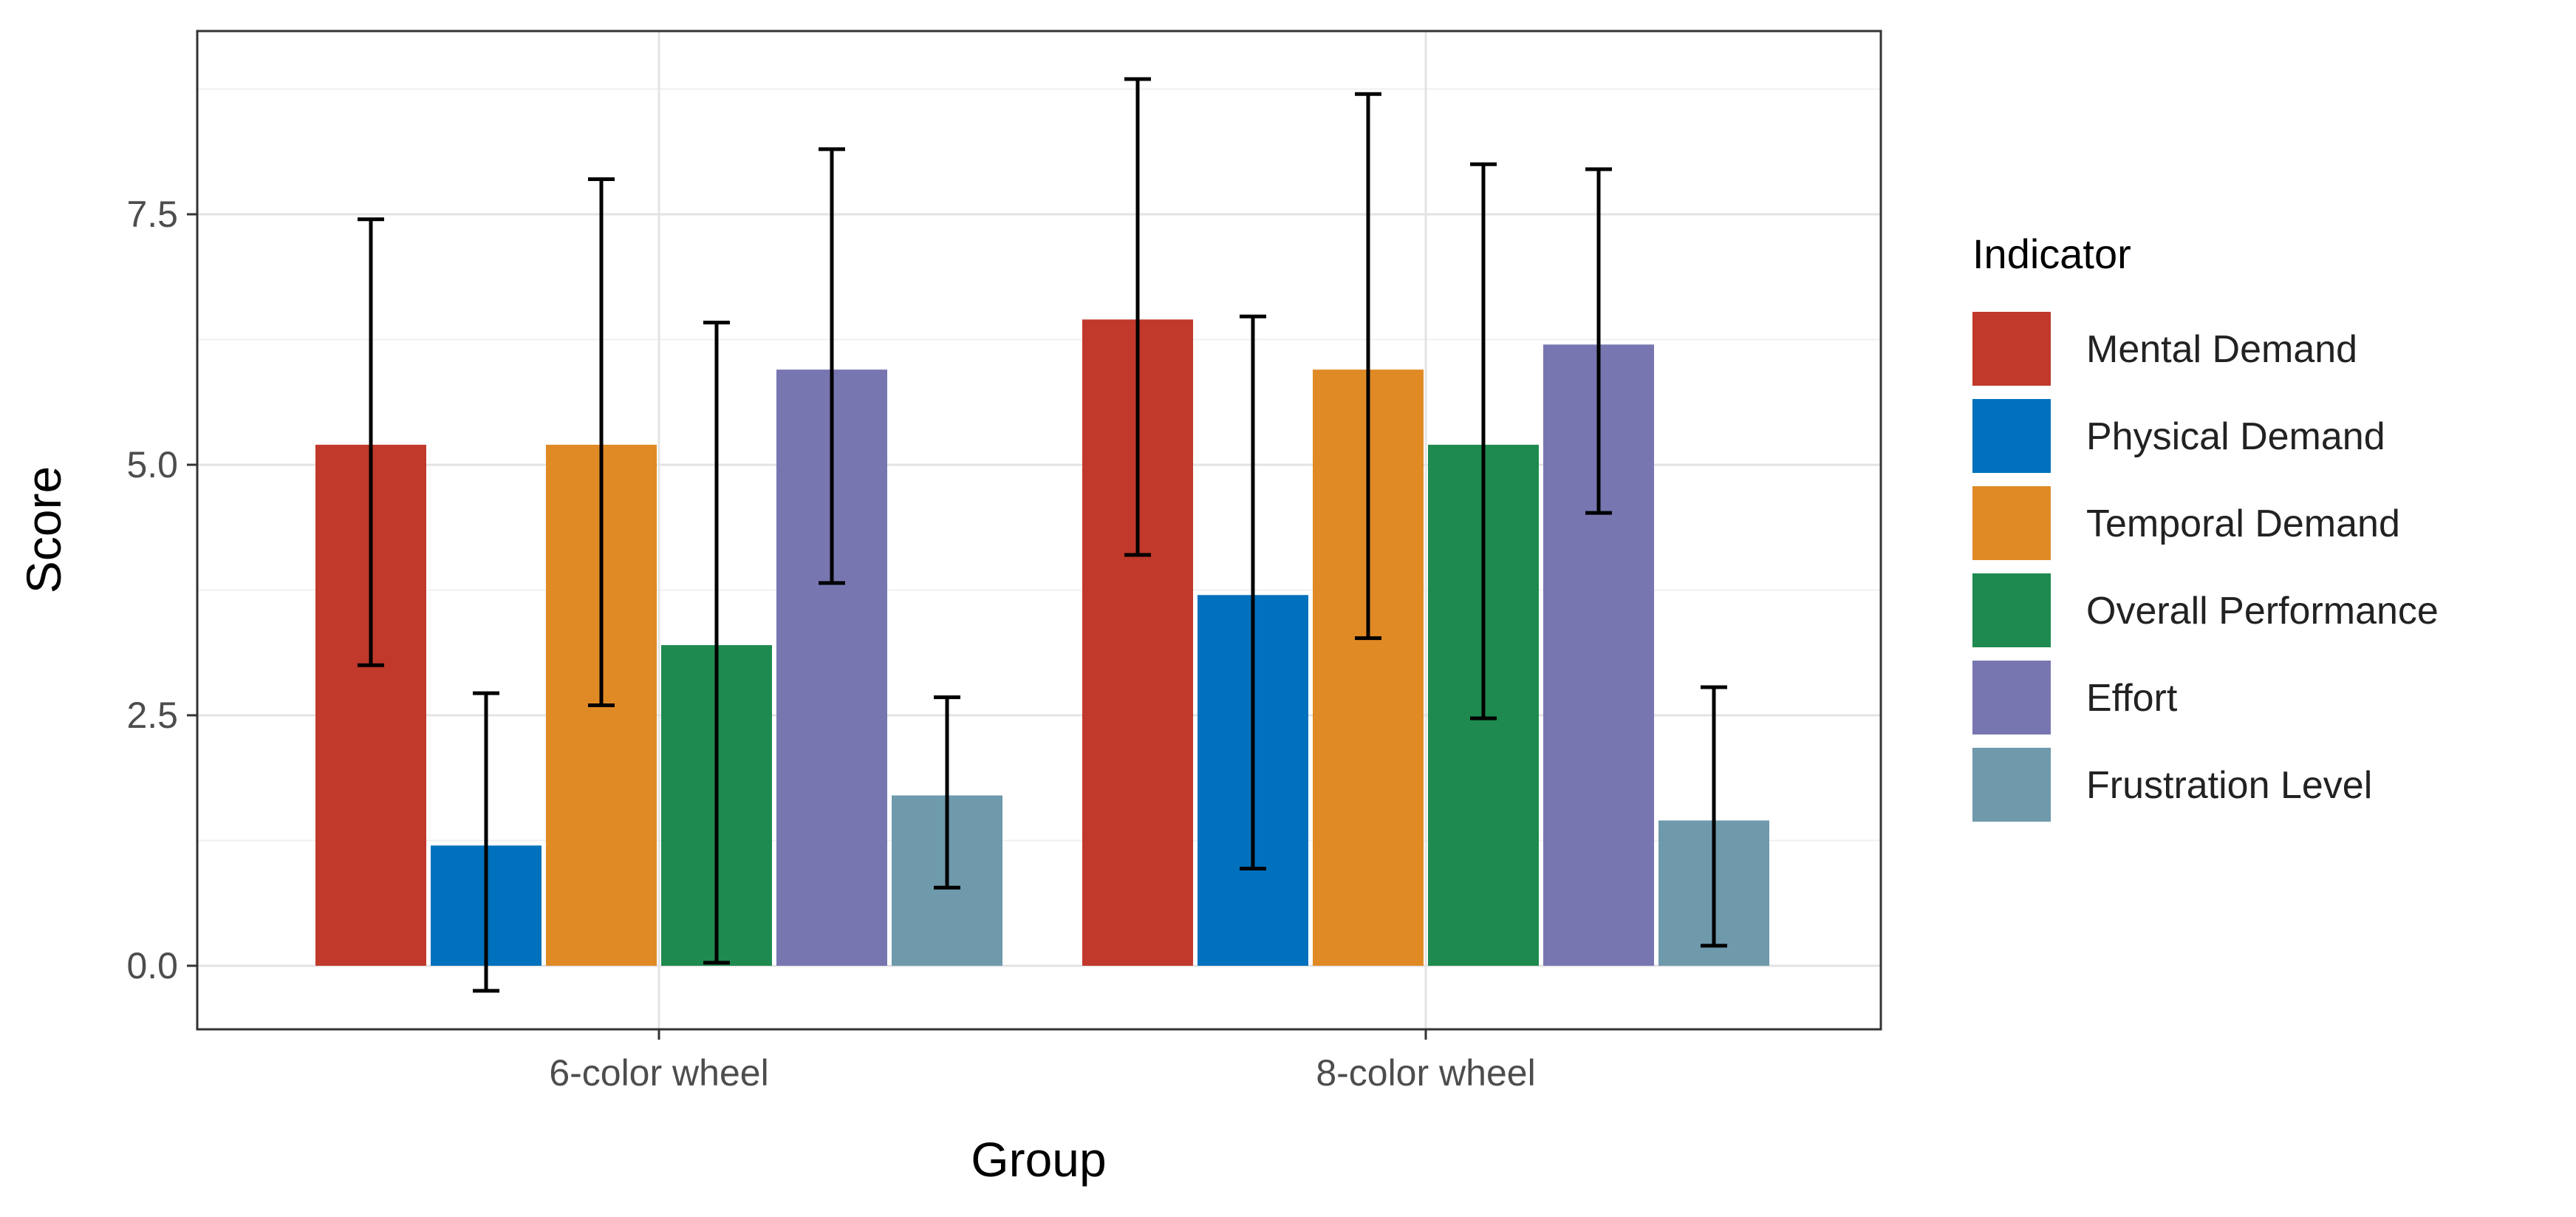  I want to click on x-tick-label: 6-color wheel, so click(658, 1073).